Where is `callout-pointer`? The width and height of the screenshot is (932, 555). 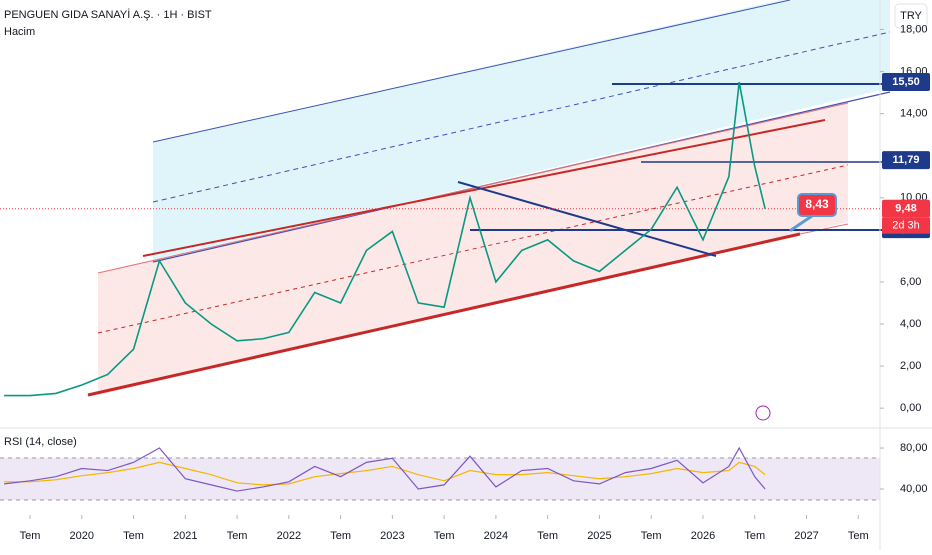
callout-pointer is located at coordinates (801, 223).